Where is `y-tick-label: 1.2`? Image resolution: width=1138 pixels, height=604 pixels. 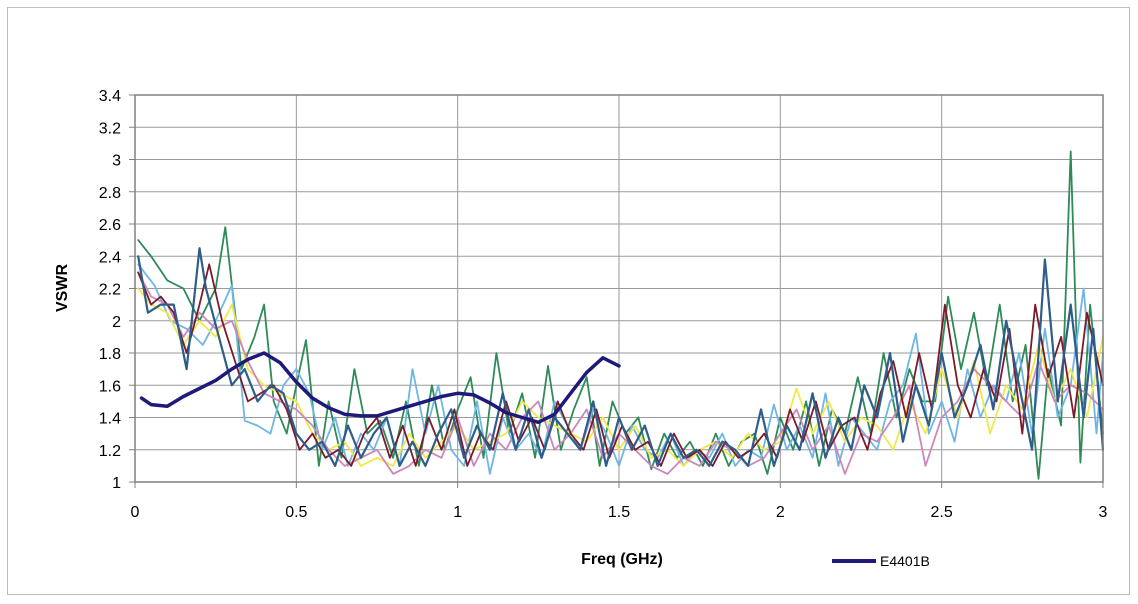 y-tick-label: 1.2 is located at coordinates (110, 451).